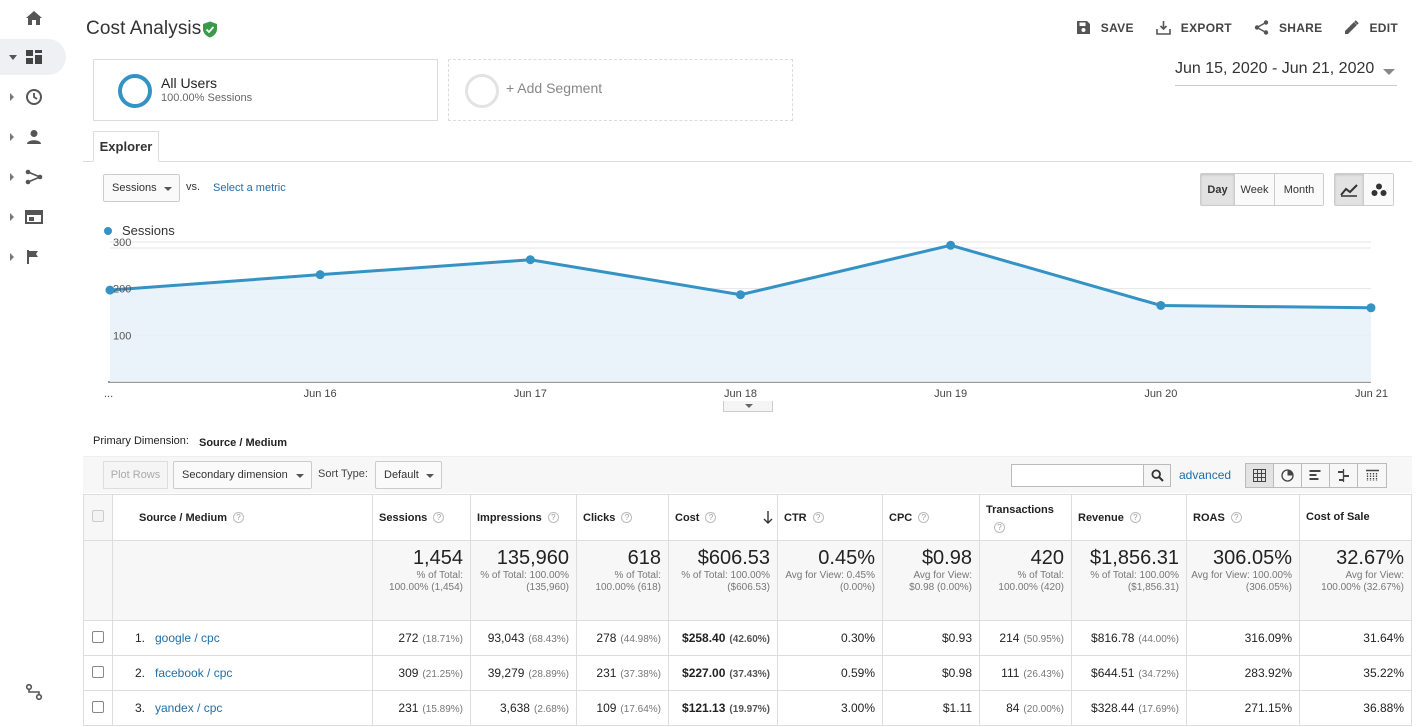 The width and height of the screenshot is (1426, 727). Describe the element at coordinates (1316, 475) in the screenshot. I see `performance-view-button` at that location.